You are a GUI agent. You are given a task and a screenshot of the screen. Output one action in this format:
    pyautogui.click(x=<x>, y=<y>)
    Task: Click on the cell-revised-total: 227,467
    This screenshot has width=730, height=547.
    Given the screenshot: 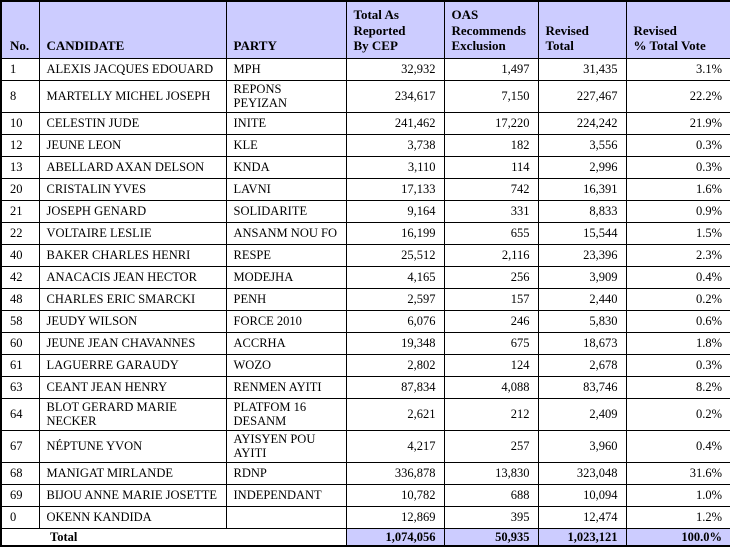 What is the action you would take?
    pyautogui.click(x=582, y=96)
    